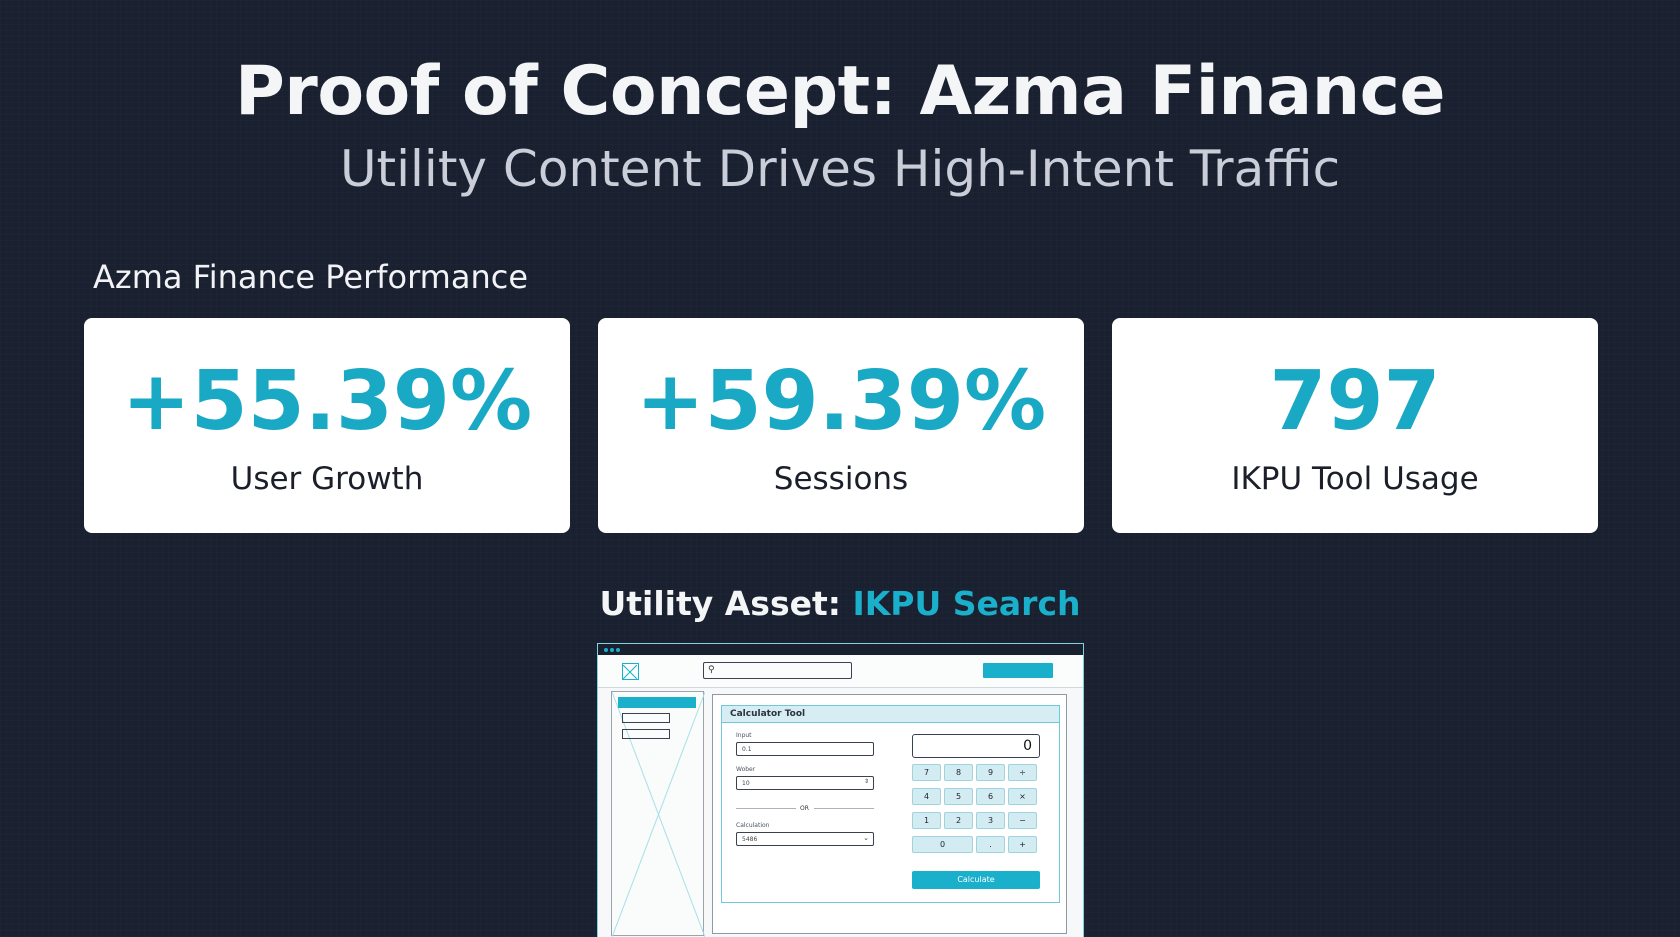 Image resolution: width=1680 pixels, height=937 pixels. Describe the element at coordinates (866, 781) in the screenshot. I see `stepper-arrows-icon: ⇕` at that location.